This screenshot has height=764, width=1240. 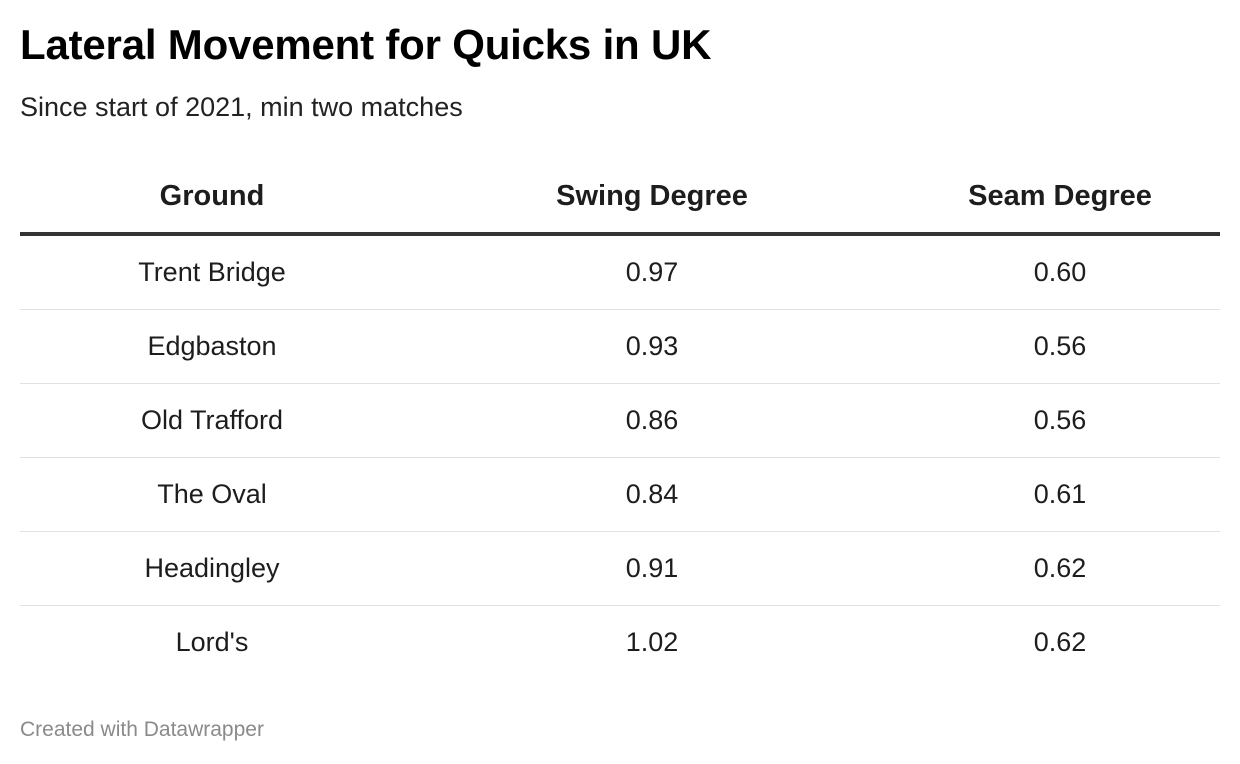 I want to click on table-row: Trent Bridge 0.97 0.60, so click(x=620, y=272).